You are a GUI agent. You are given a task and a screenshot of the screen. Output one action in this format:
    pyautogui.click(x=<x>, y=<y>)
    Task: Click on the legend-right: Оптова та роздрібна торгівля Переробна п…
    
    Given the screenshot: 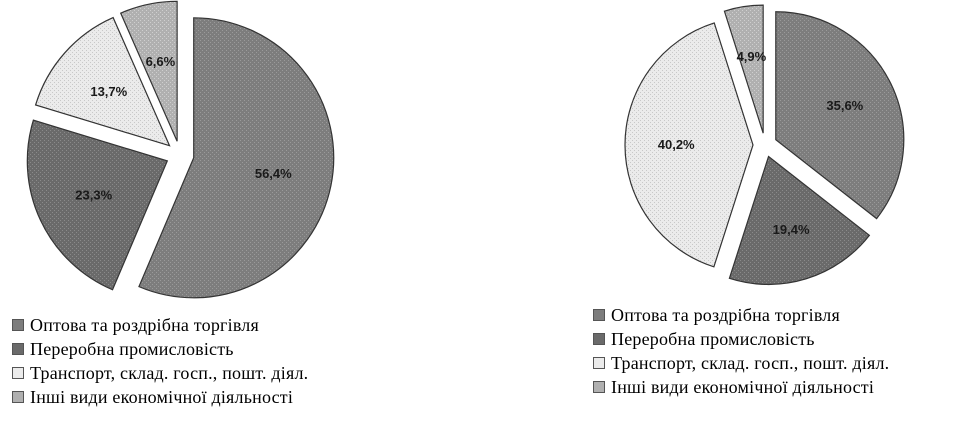 What is the action you would take?
    pyautogui.click(x=741, y=351)
    